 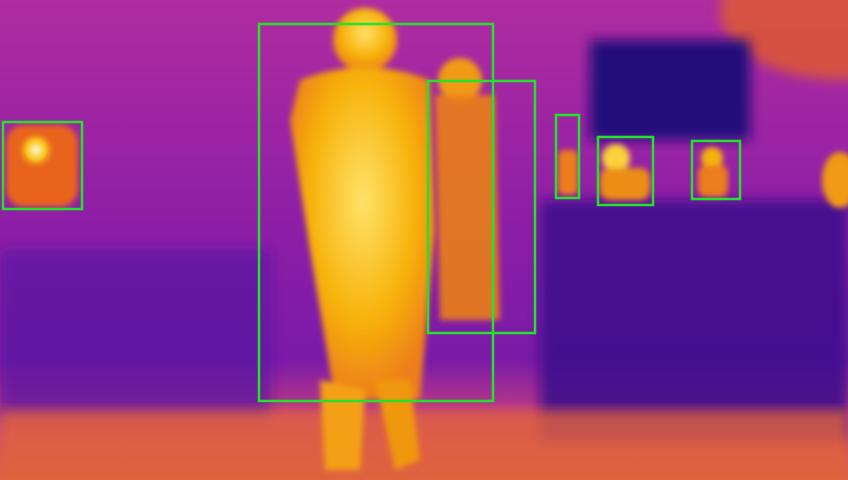 I want to click on person-seated, so click(x=625, y=172).